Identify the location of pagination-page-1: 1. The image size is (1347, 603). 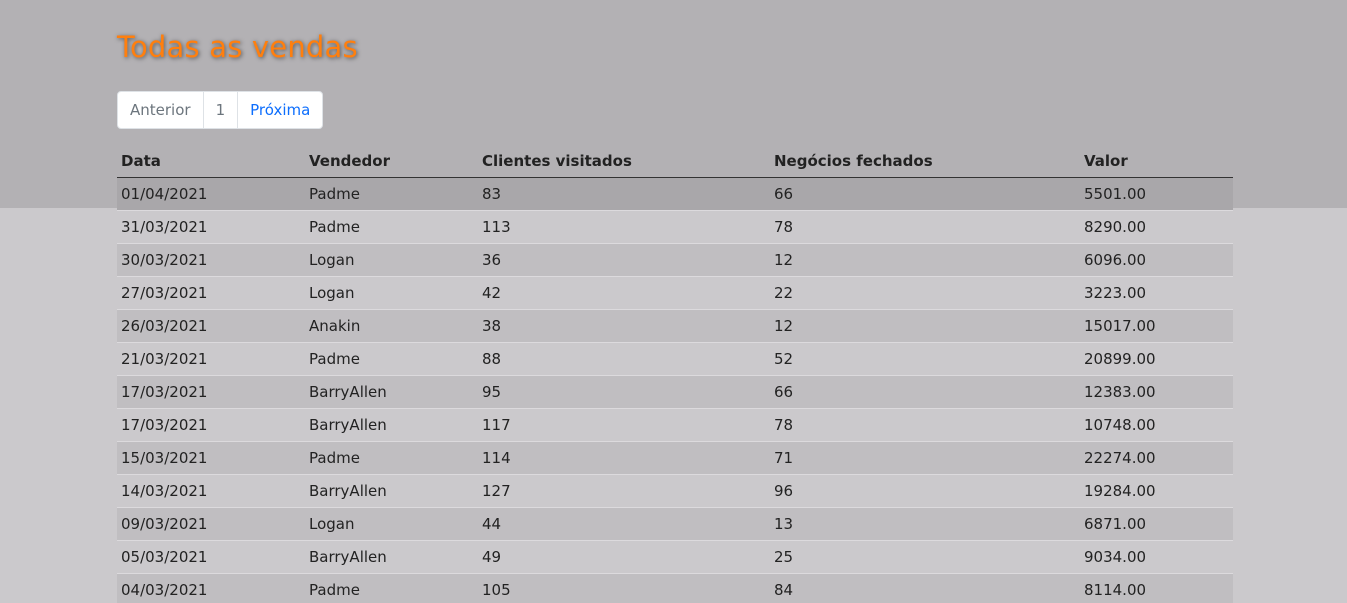
(221, 110).